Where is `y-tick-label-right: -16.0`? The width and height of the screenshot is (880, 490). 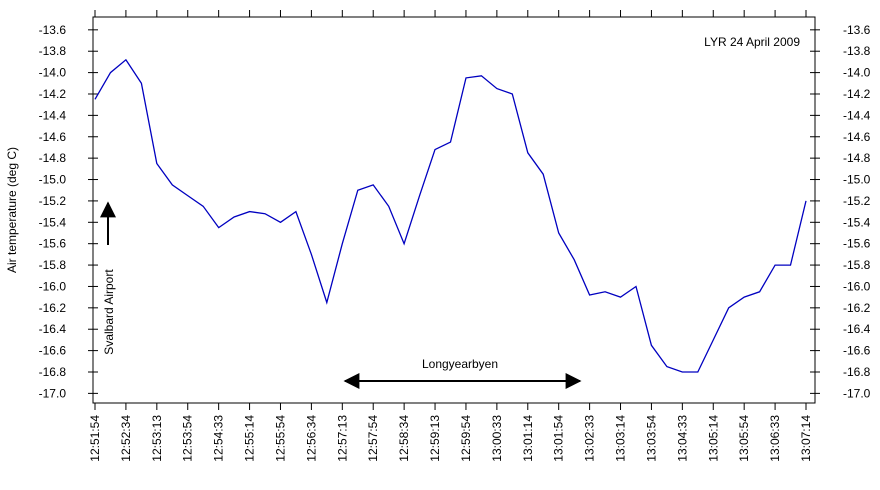
y-tick-label-right: -16.0 is located at coordinates (857, 286).